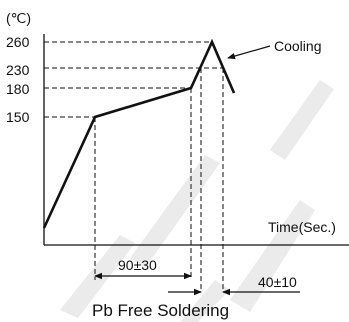  I want to click on unit-label: (℃), so click(18, 18).